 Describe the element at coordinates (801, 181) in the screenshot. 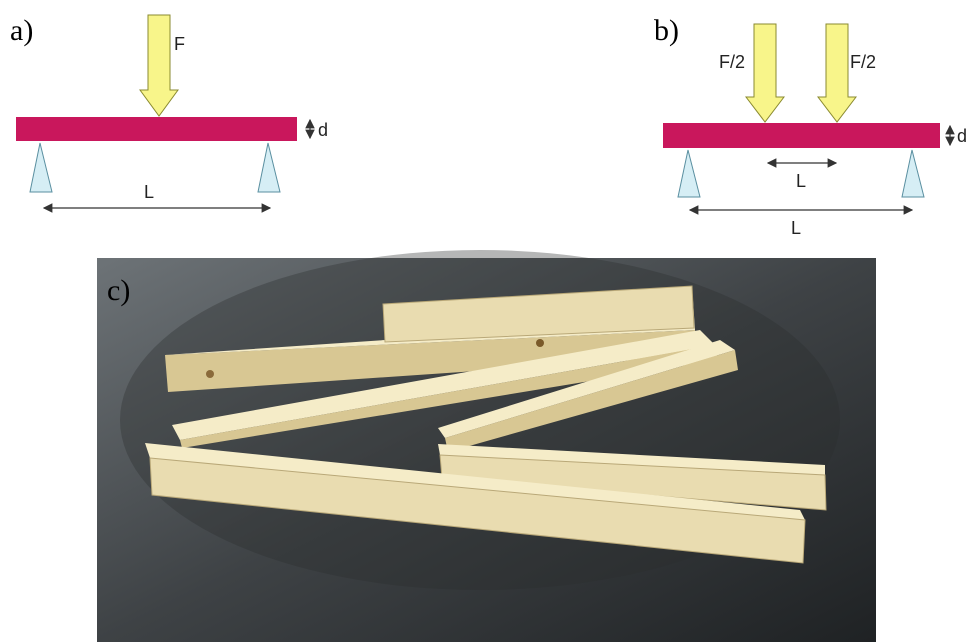

I see `inner-span-label: L` at that location.